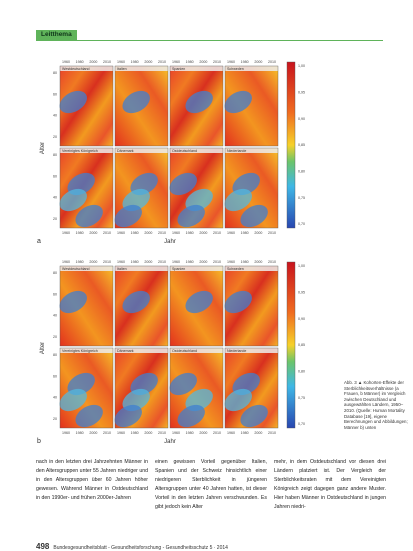 The width and height of the screenshot is (413, 551). Describe the element at coordinates (178, 69) in the screenshot. I see `panel-title: Spanien` at that location.